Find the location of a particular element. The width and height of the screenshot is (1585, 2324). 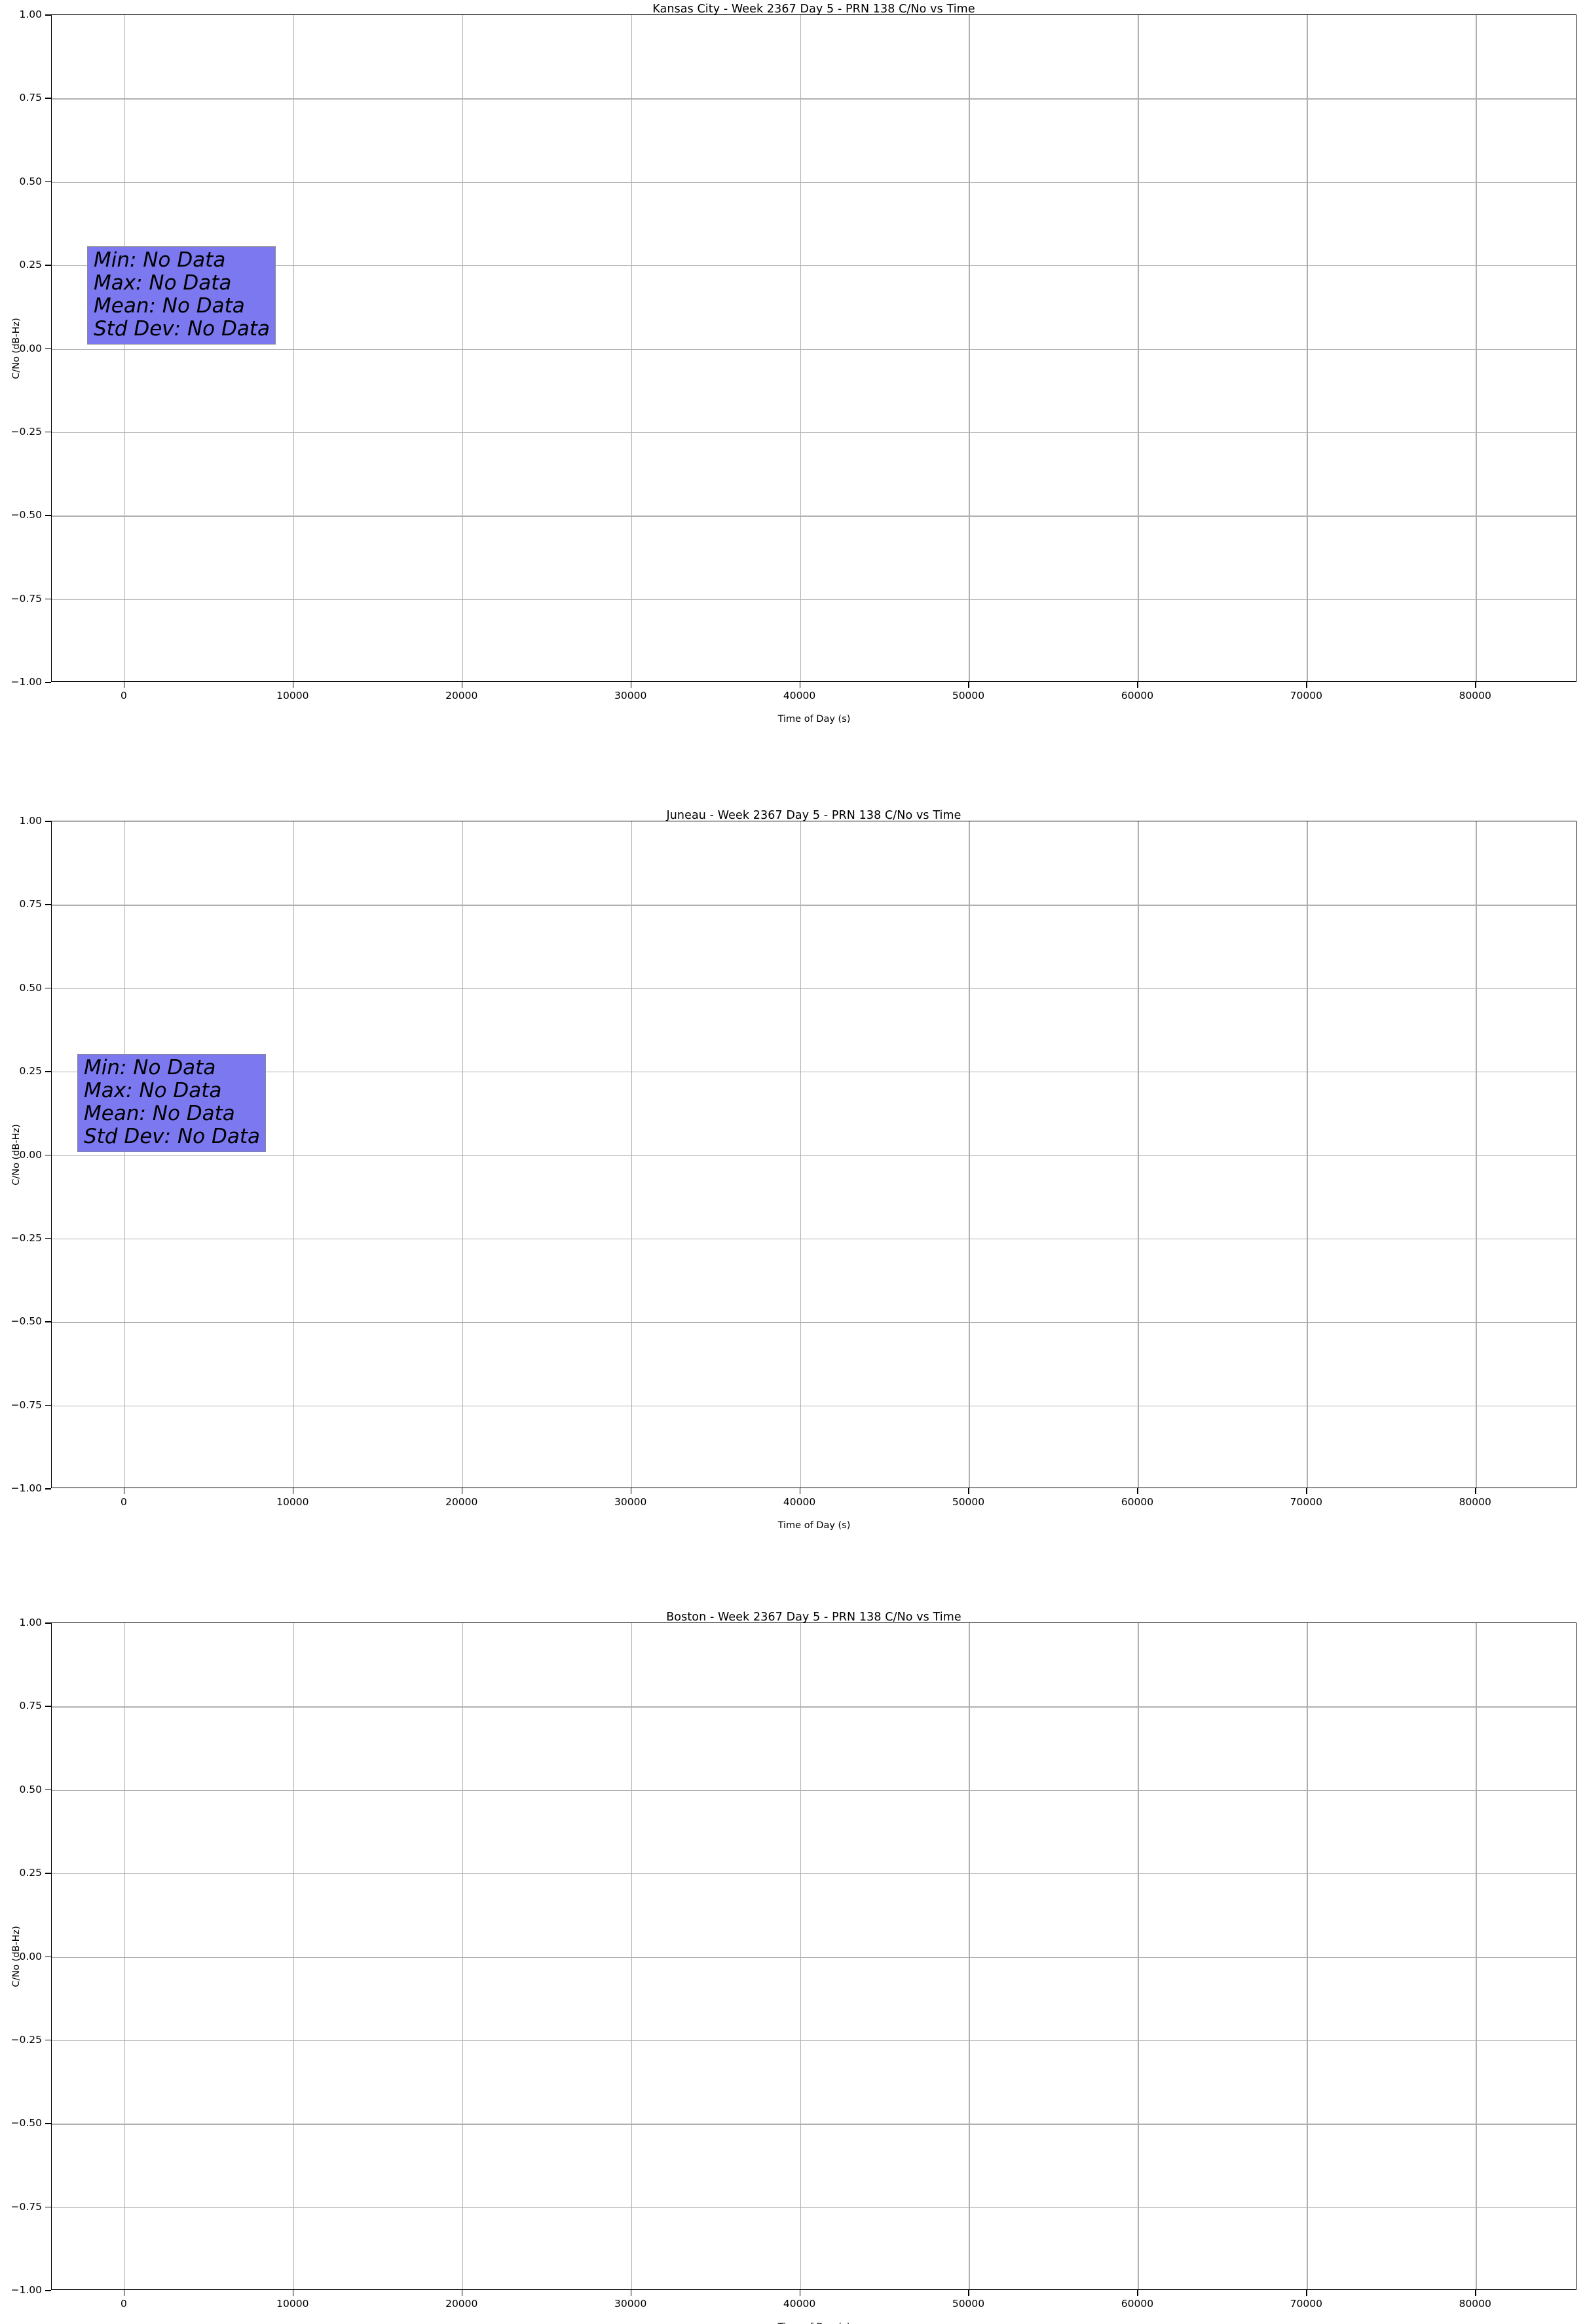

y-axis-tick-label: 0.25 is located at coordinates (30, 1071).